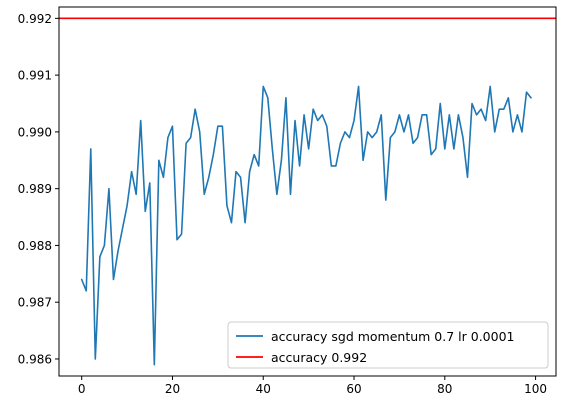 This screenshot has height=413, width=565. I want to click on legend-box, so click(388, 345).